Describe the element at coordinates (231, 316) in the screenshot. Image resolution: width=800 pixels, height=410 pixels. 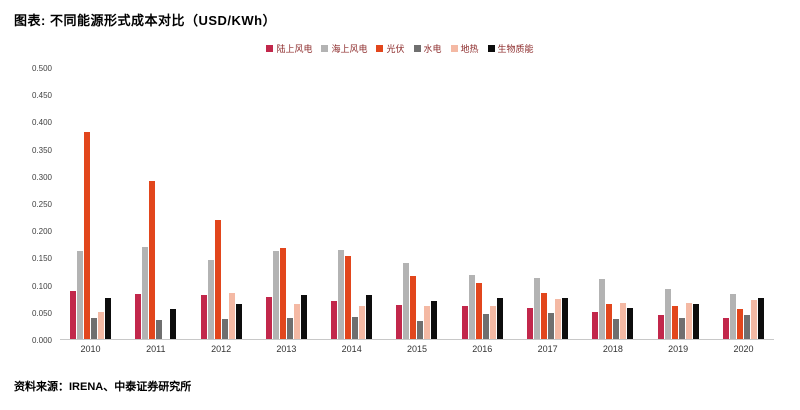
I see `bar-地热-2012` at that location.